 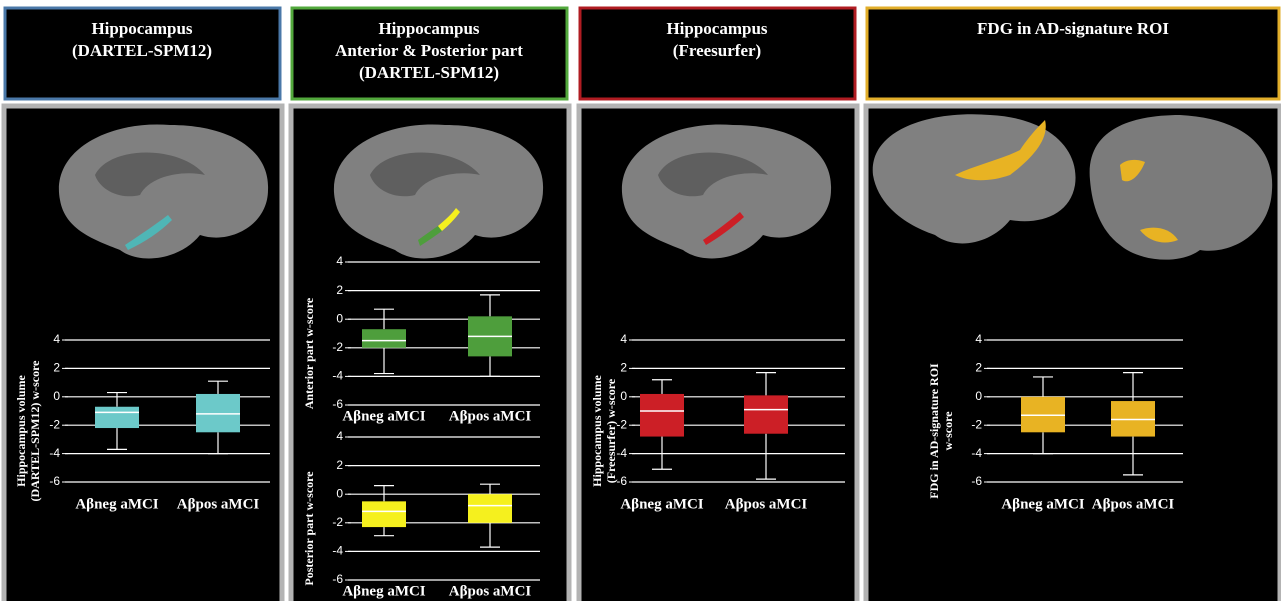 What do you see at coordinates (934, 431) in the screenshot?
I see `y-axis-label: FDG in AD-signature ROI` at bounding box center [934, 431].